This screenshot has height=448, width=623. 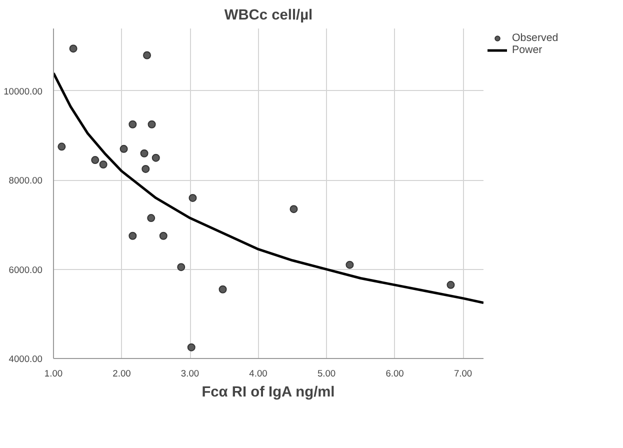 What do you see at coordinates (23, 91) in the screenshot?
I see `y-tick-label: 10000.00` at bounding box center [23, 91].